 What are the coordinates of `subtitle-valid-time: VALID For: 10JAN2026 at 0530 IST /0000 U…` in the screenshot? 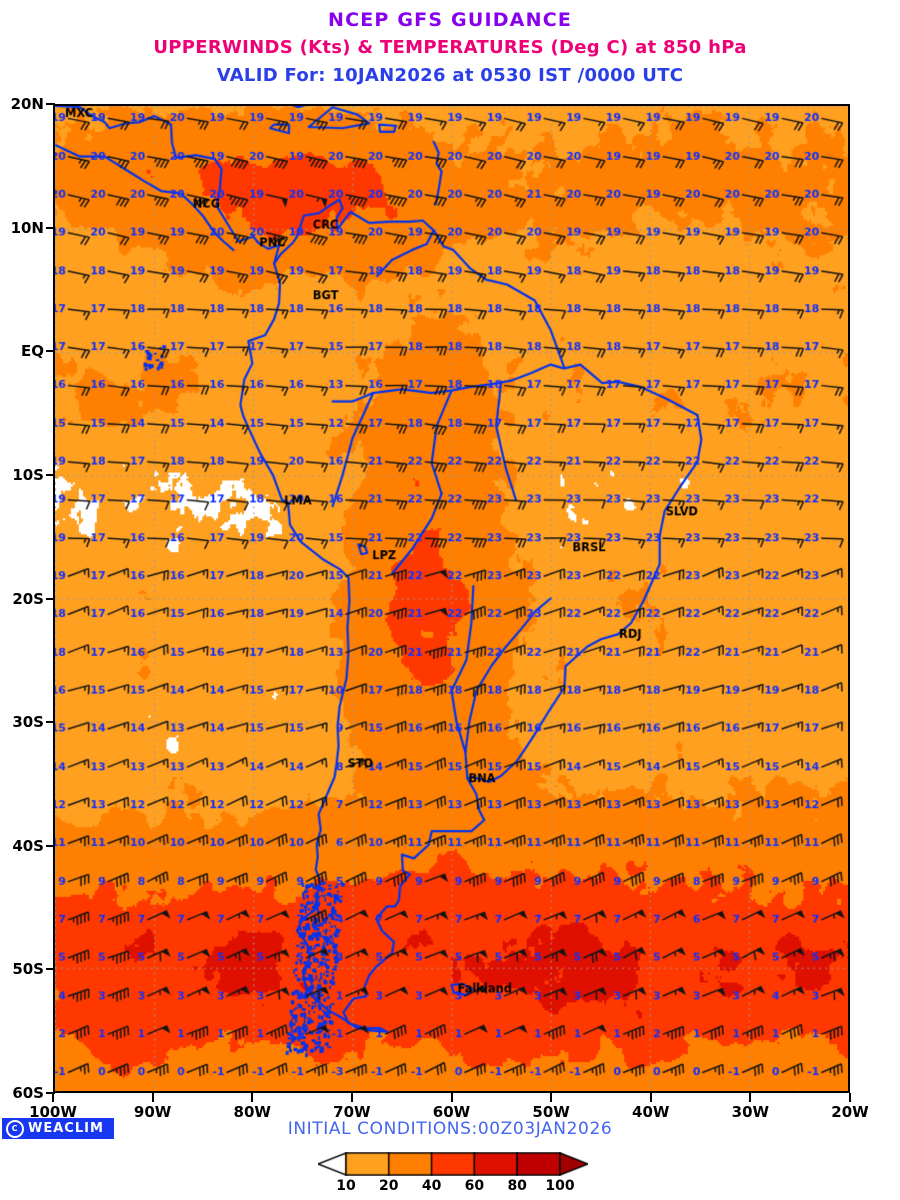 It's located at (450, 75).